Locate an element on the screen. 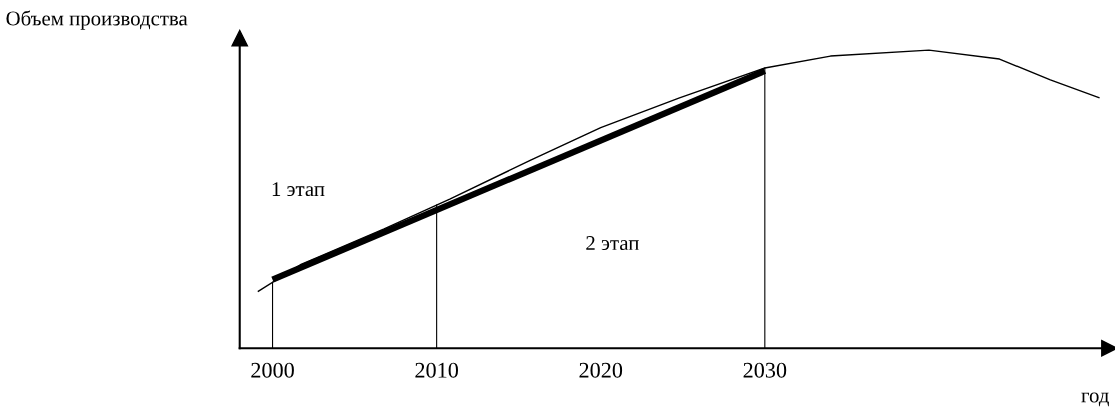 The image size is (1115, 415). x-tick-label: 2010 is located at coordinates (437, 370).